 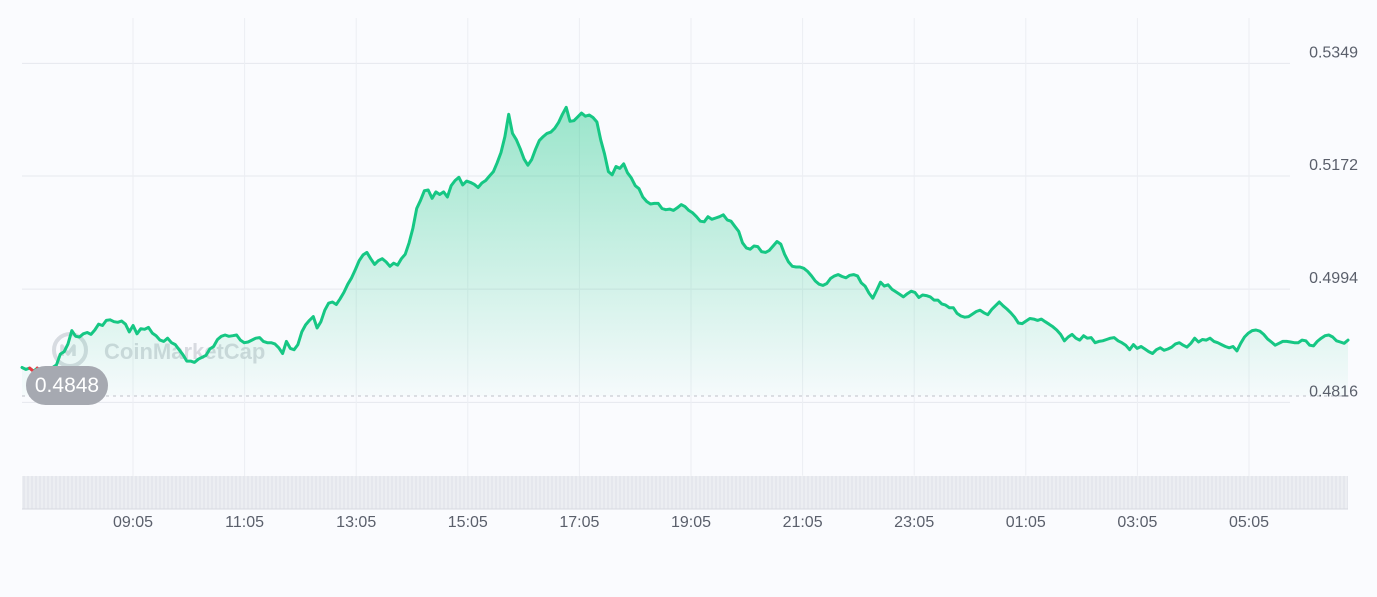 What do you see at coordinates (356, 522) in the screenshot?
I see `x-tick-label: 13:05` at bounding box center [356, 522].